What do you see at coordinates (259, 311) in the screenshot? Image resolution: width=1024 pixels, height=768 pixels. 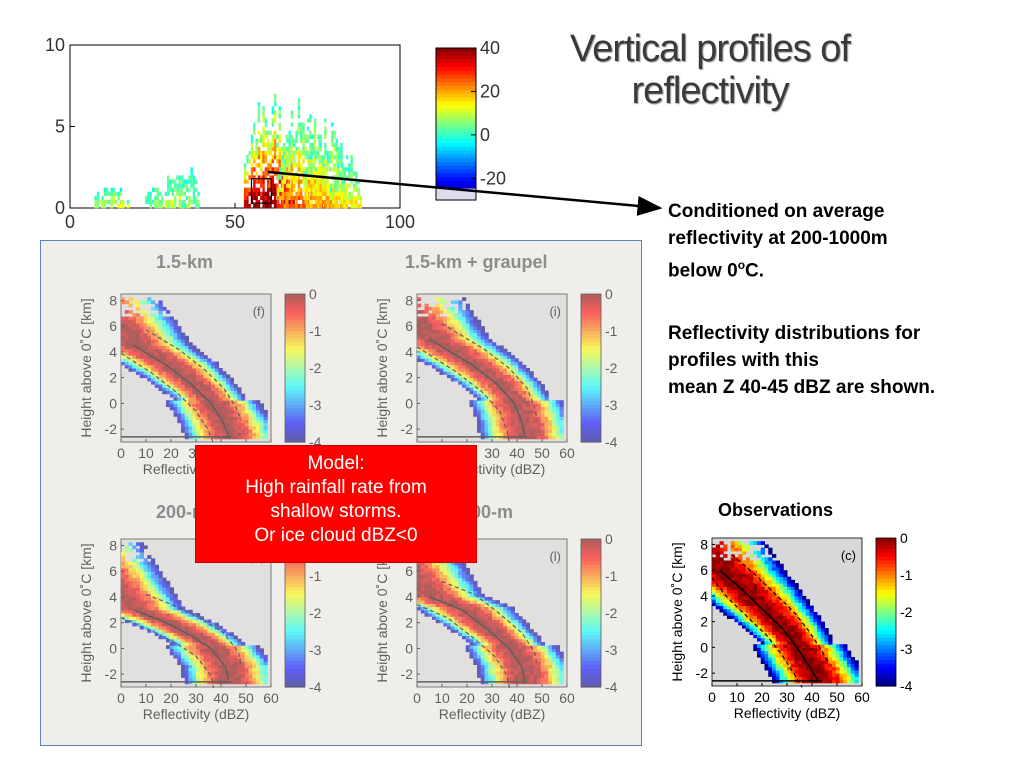 I see `cfad-panel-label: (f)` at bounding box center [259, 311].